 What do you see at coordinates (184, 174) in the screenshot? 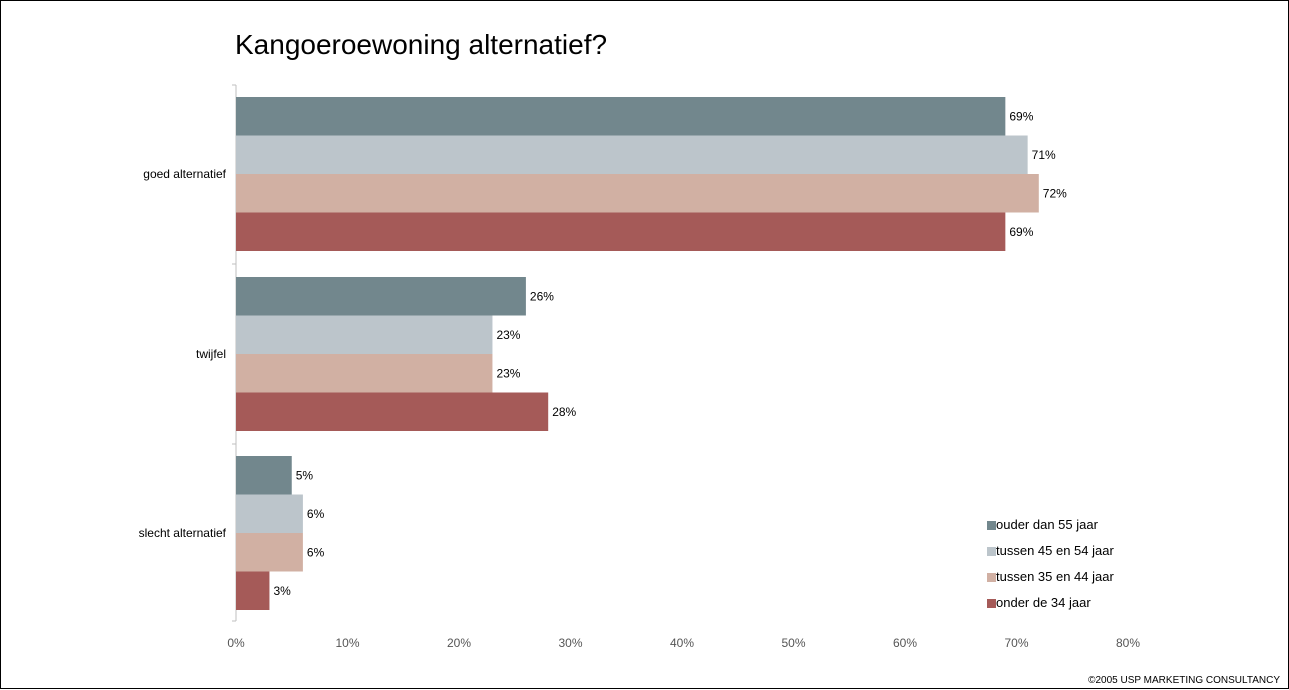
I see `category-label: goed alternatief` at bounding box center [184, 174].